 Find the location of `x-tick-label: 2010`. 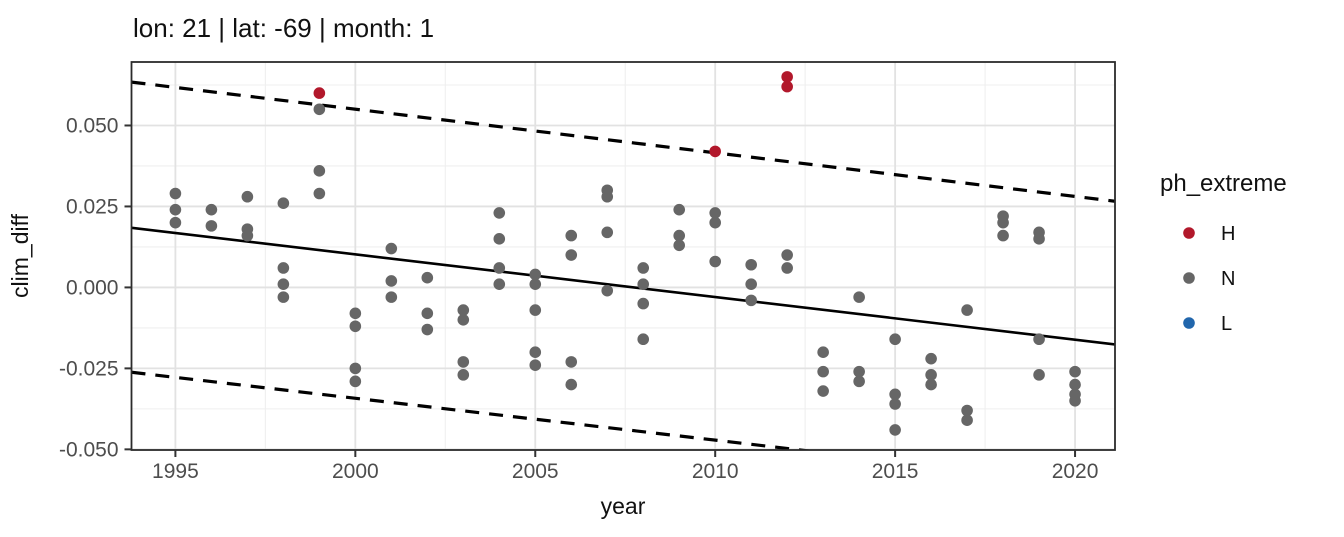

x-tick-label: 2010 is located at coordinates (715, 471).